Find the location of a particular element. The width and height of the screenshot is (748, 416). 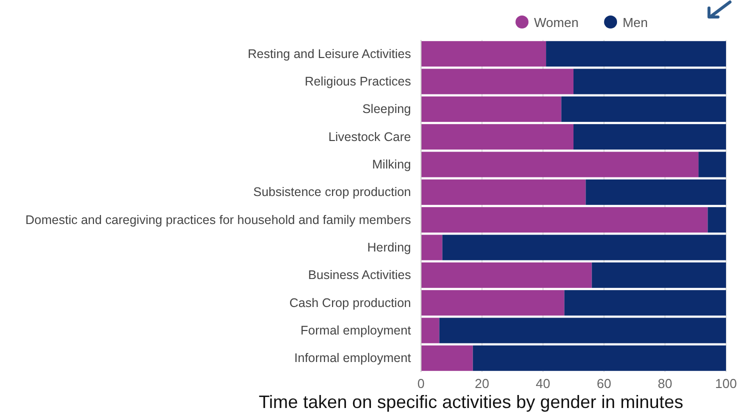

y-tick-label: Herding is located at coordinates (389, 247).